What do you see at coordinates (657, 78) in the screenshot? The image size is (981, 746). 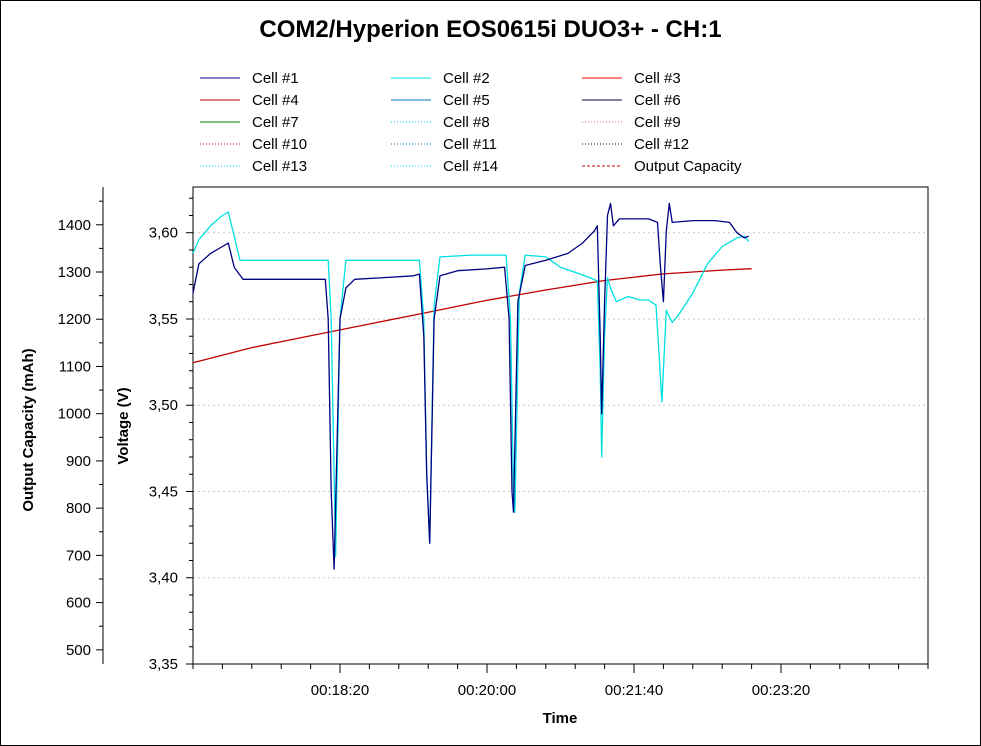 I see `legend-label: Cell #3` at bounding box center [657, 78].